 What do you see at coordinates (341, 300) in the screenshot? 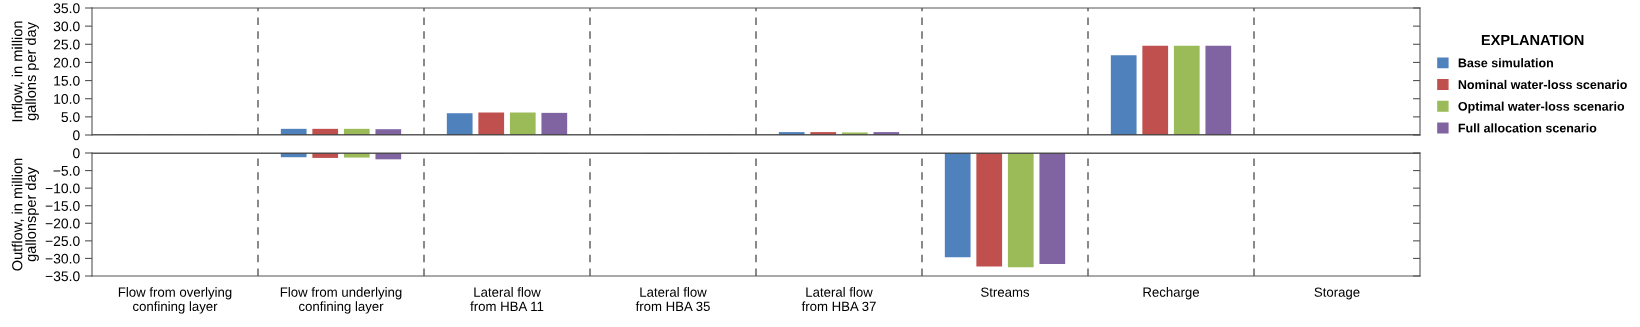
I see `x-tick-label: Flow from underlying confining layer` at bounding box center [341, 300].